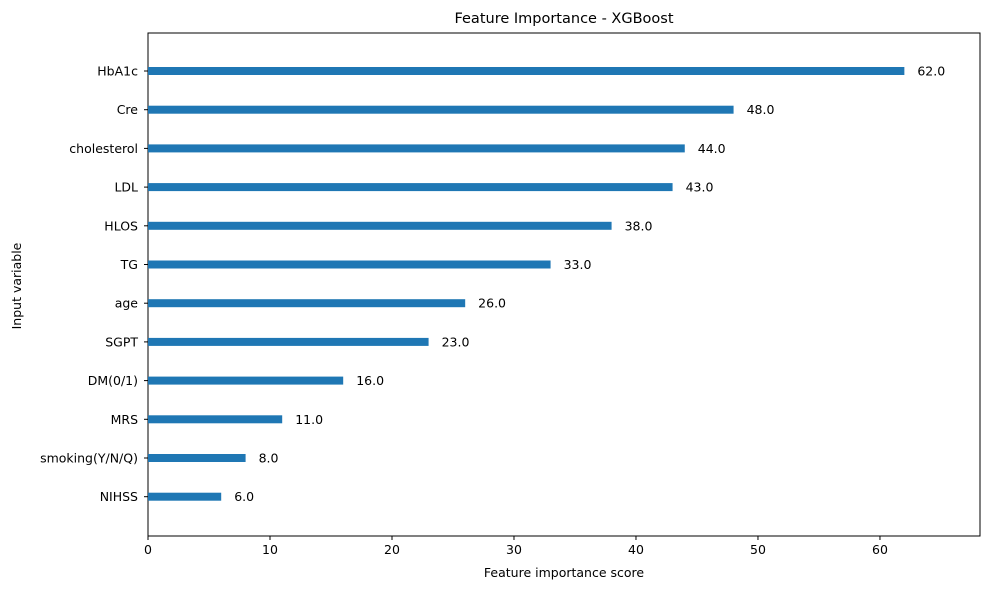 This screenshot has width=989, height=590. Describe the element at coordinates (758, 549) in the screenshot. I see `x-tick-label: 50` at that location.